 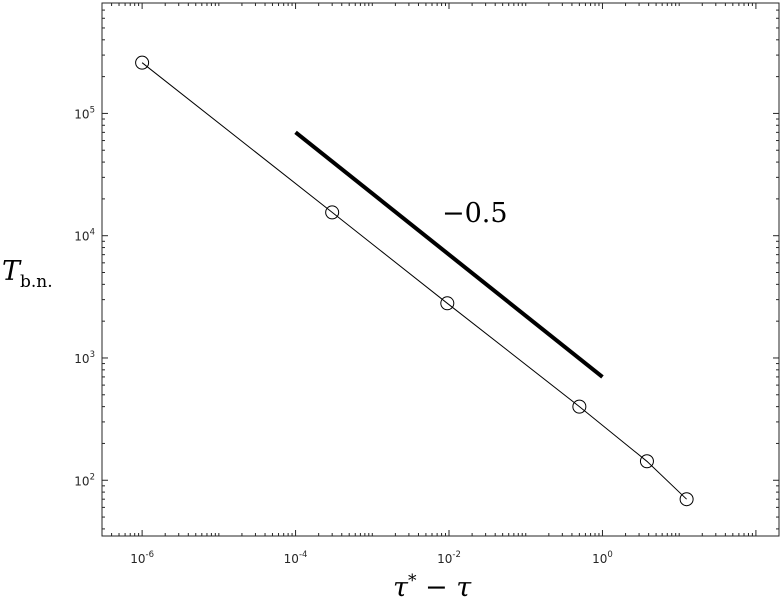 I want to click on y-axis-label: Tb.n., so click(x=27, y=274).